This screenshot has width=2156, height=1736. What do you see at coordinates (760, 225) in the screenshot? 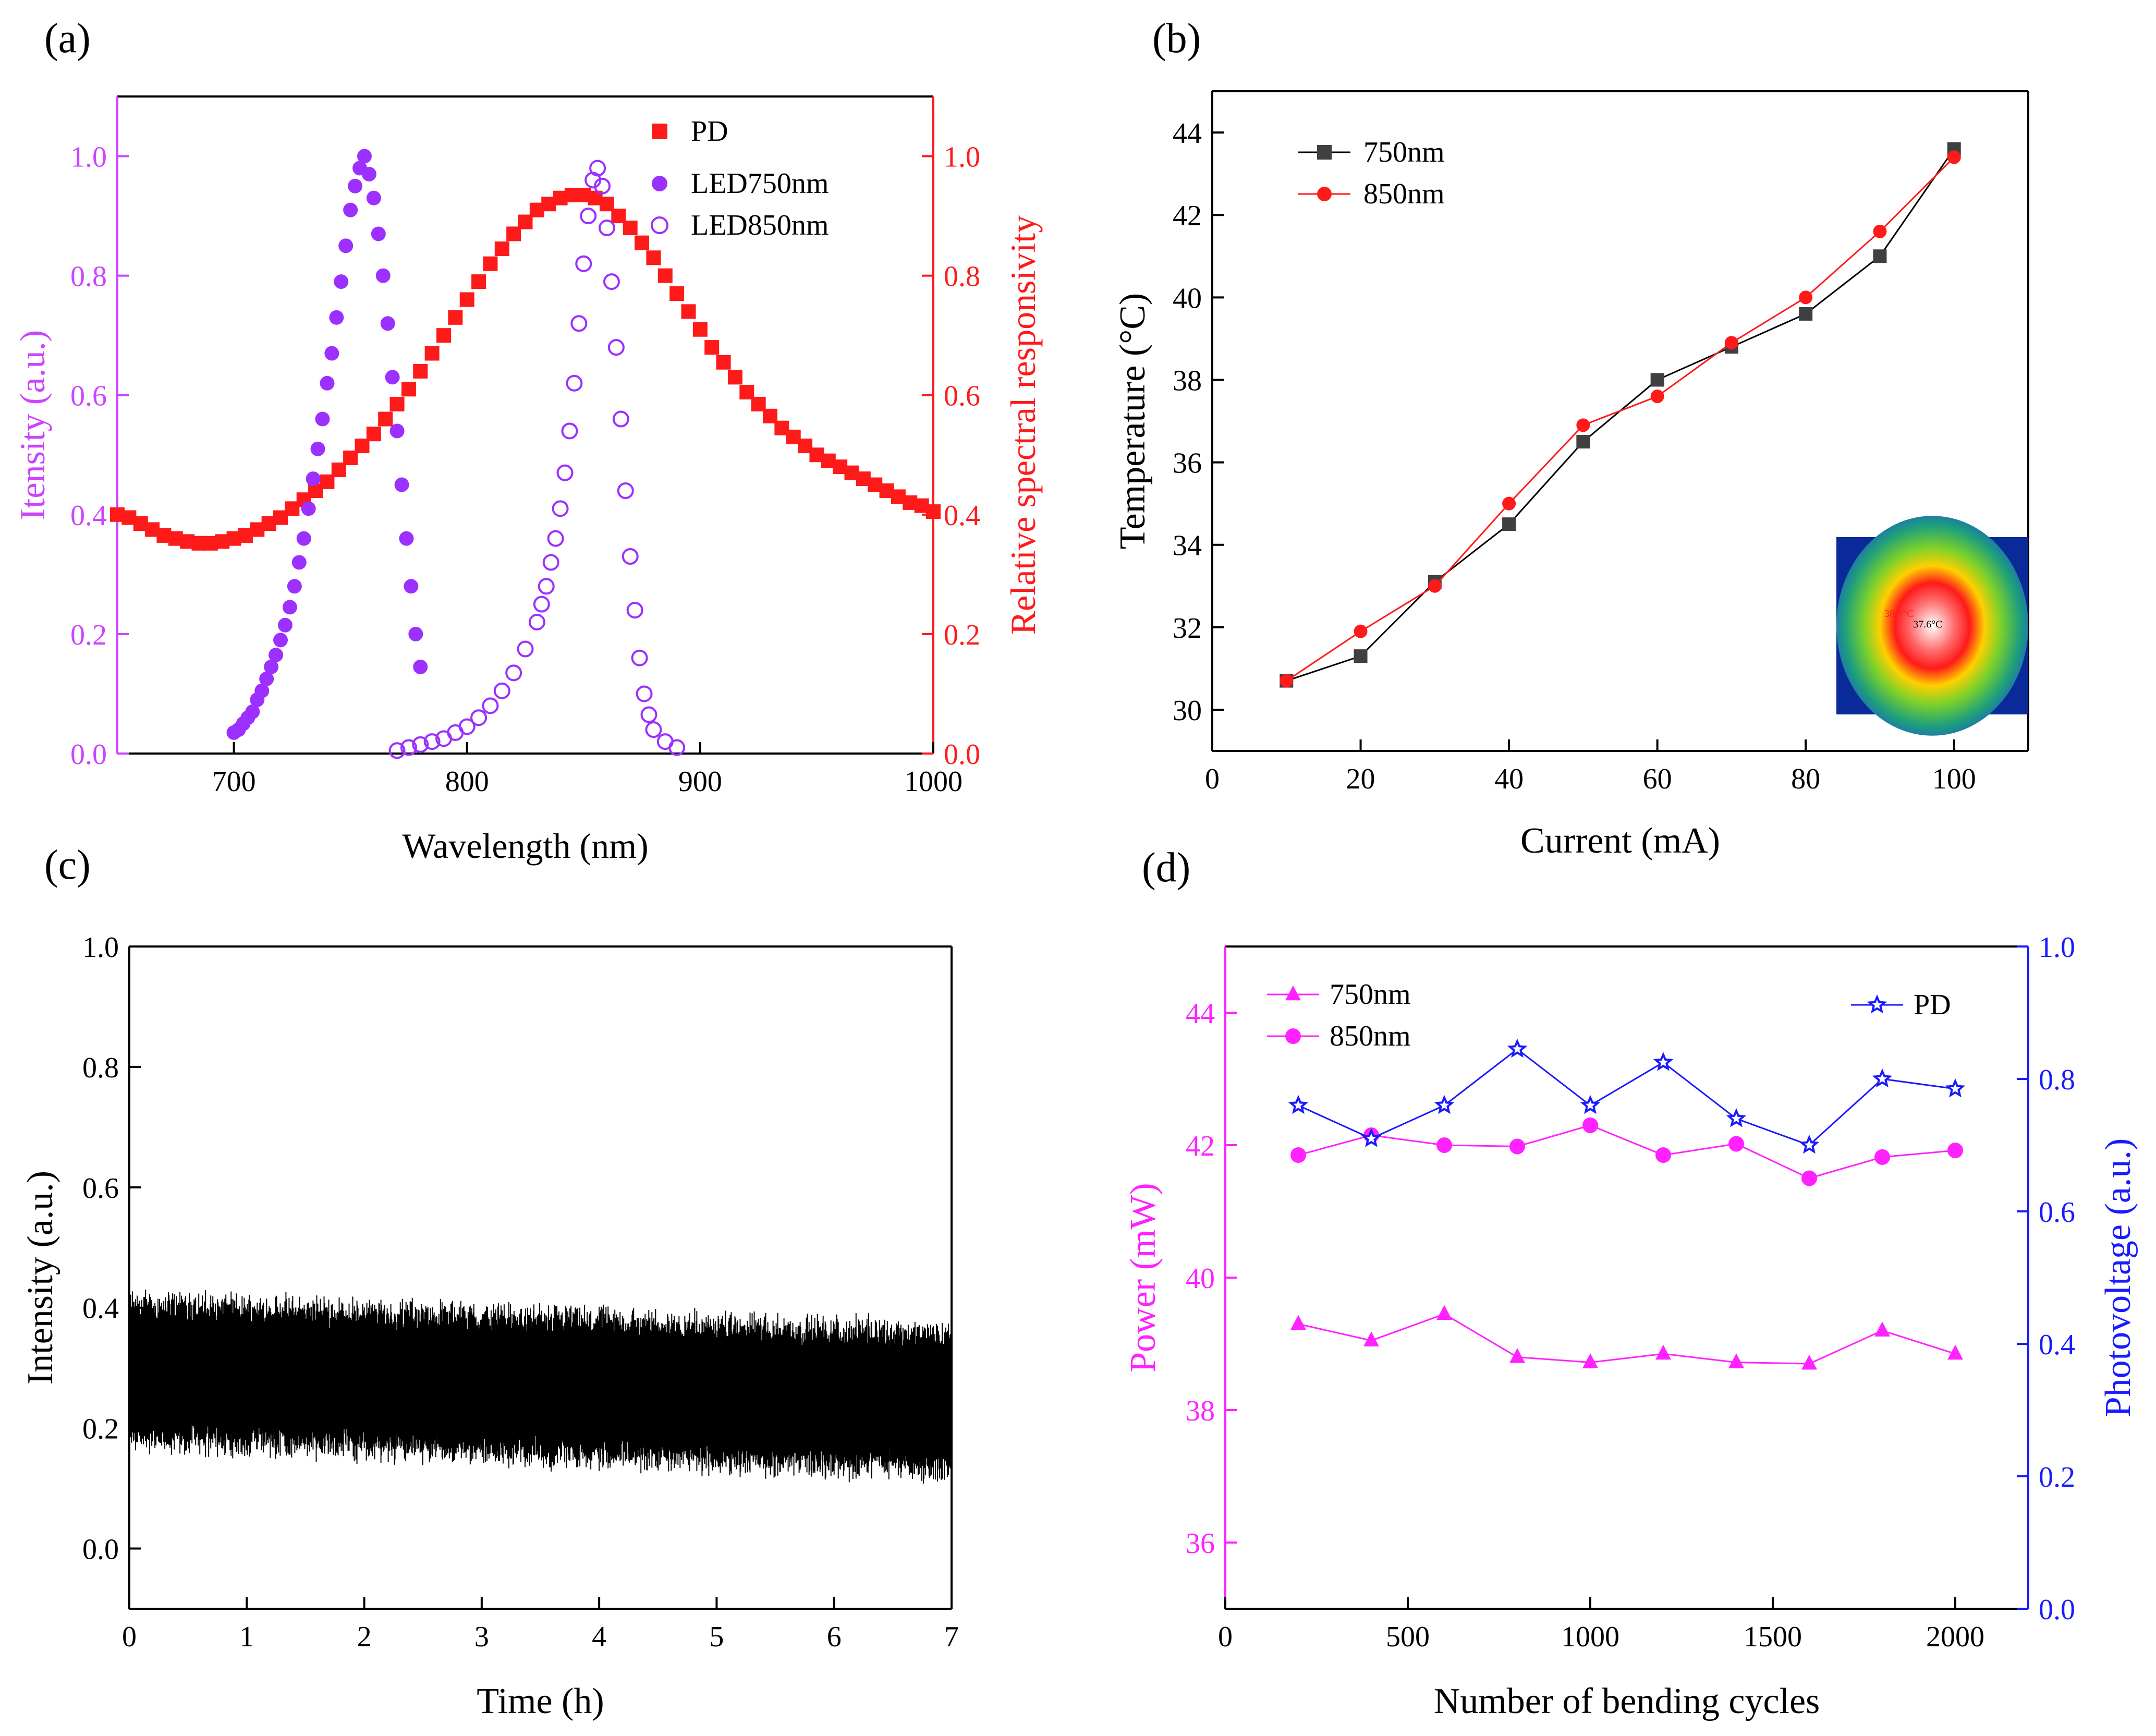
I see `panel-a-legend-label: LED850nm` at bounding box center [760, 225].